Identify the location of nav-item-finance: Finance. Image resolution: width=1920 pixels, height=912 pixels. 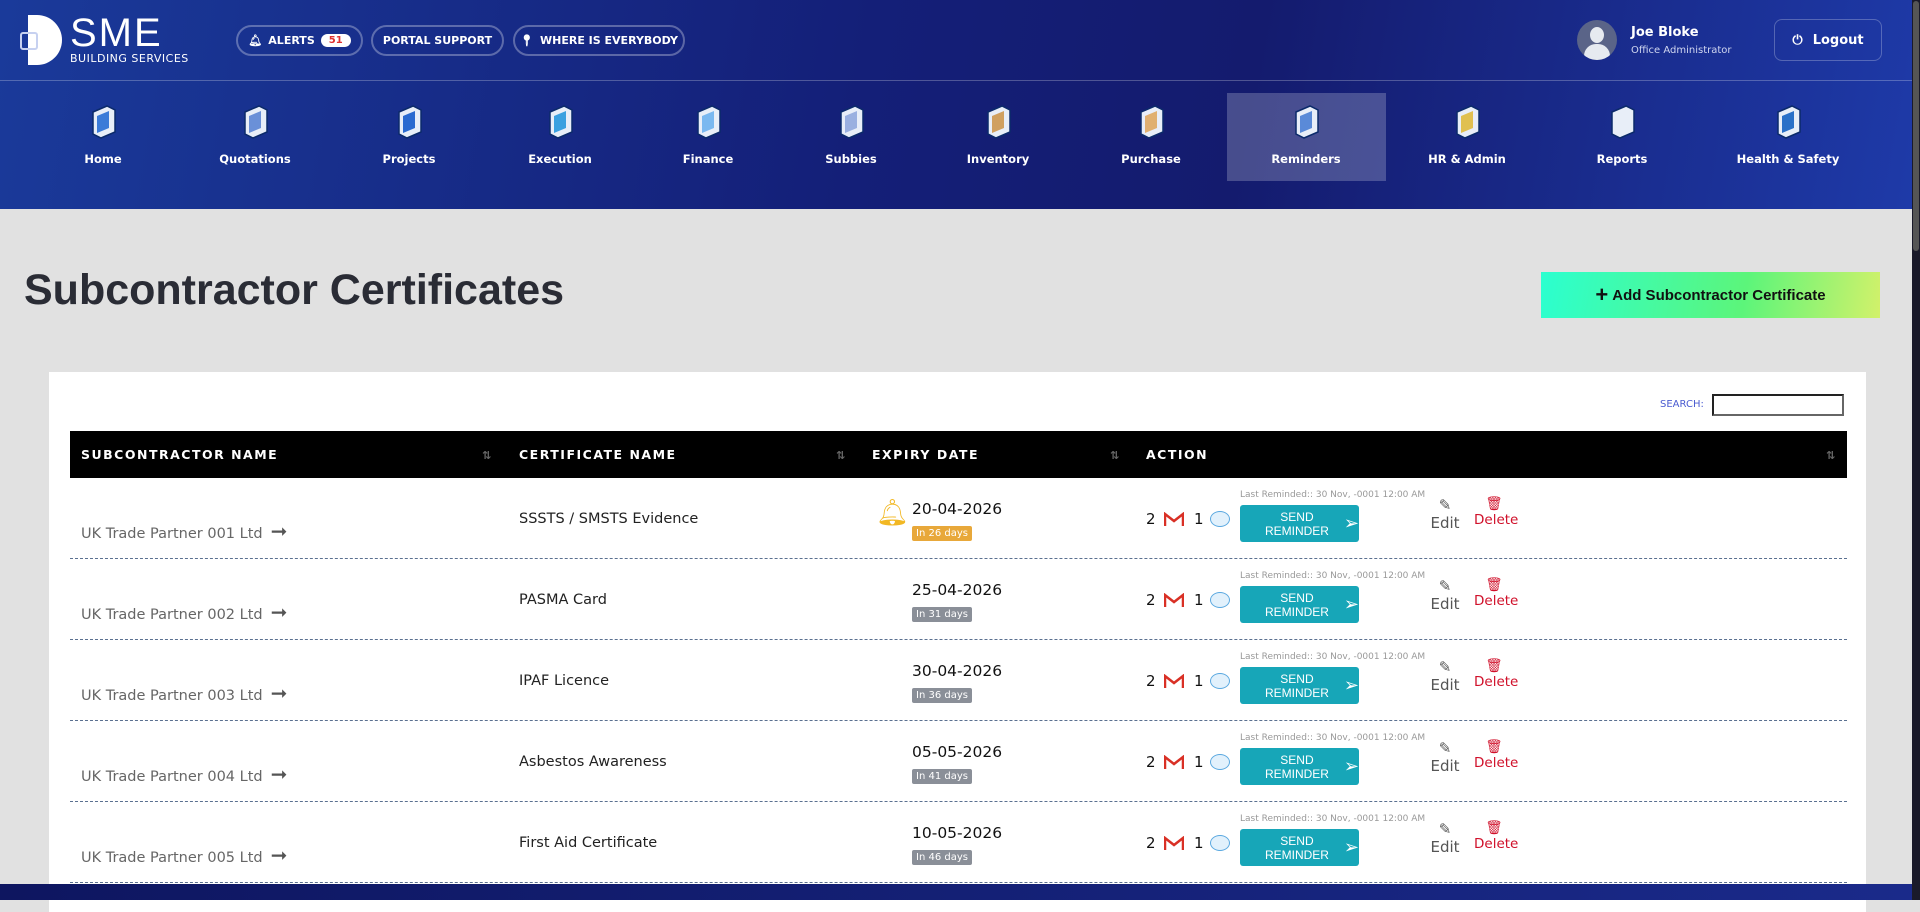
(708, 137).